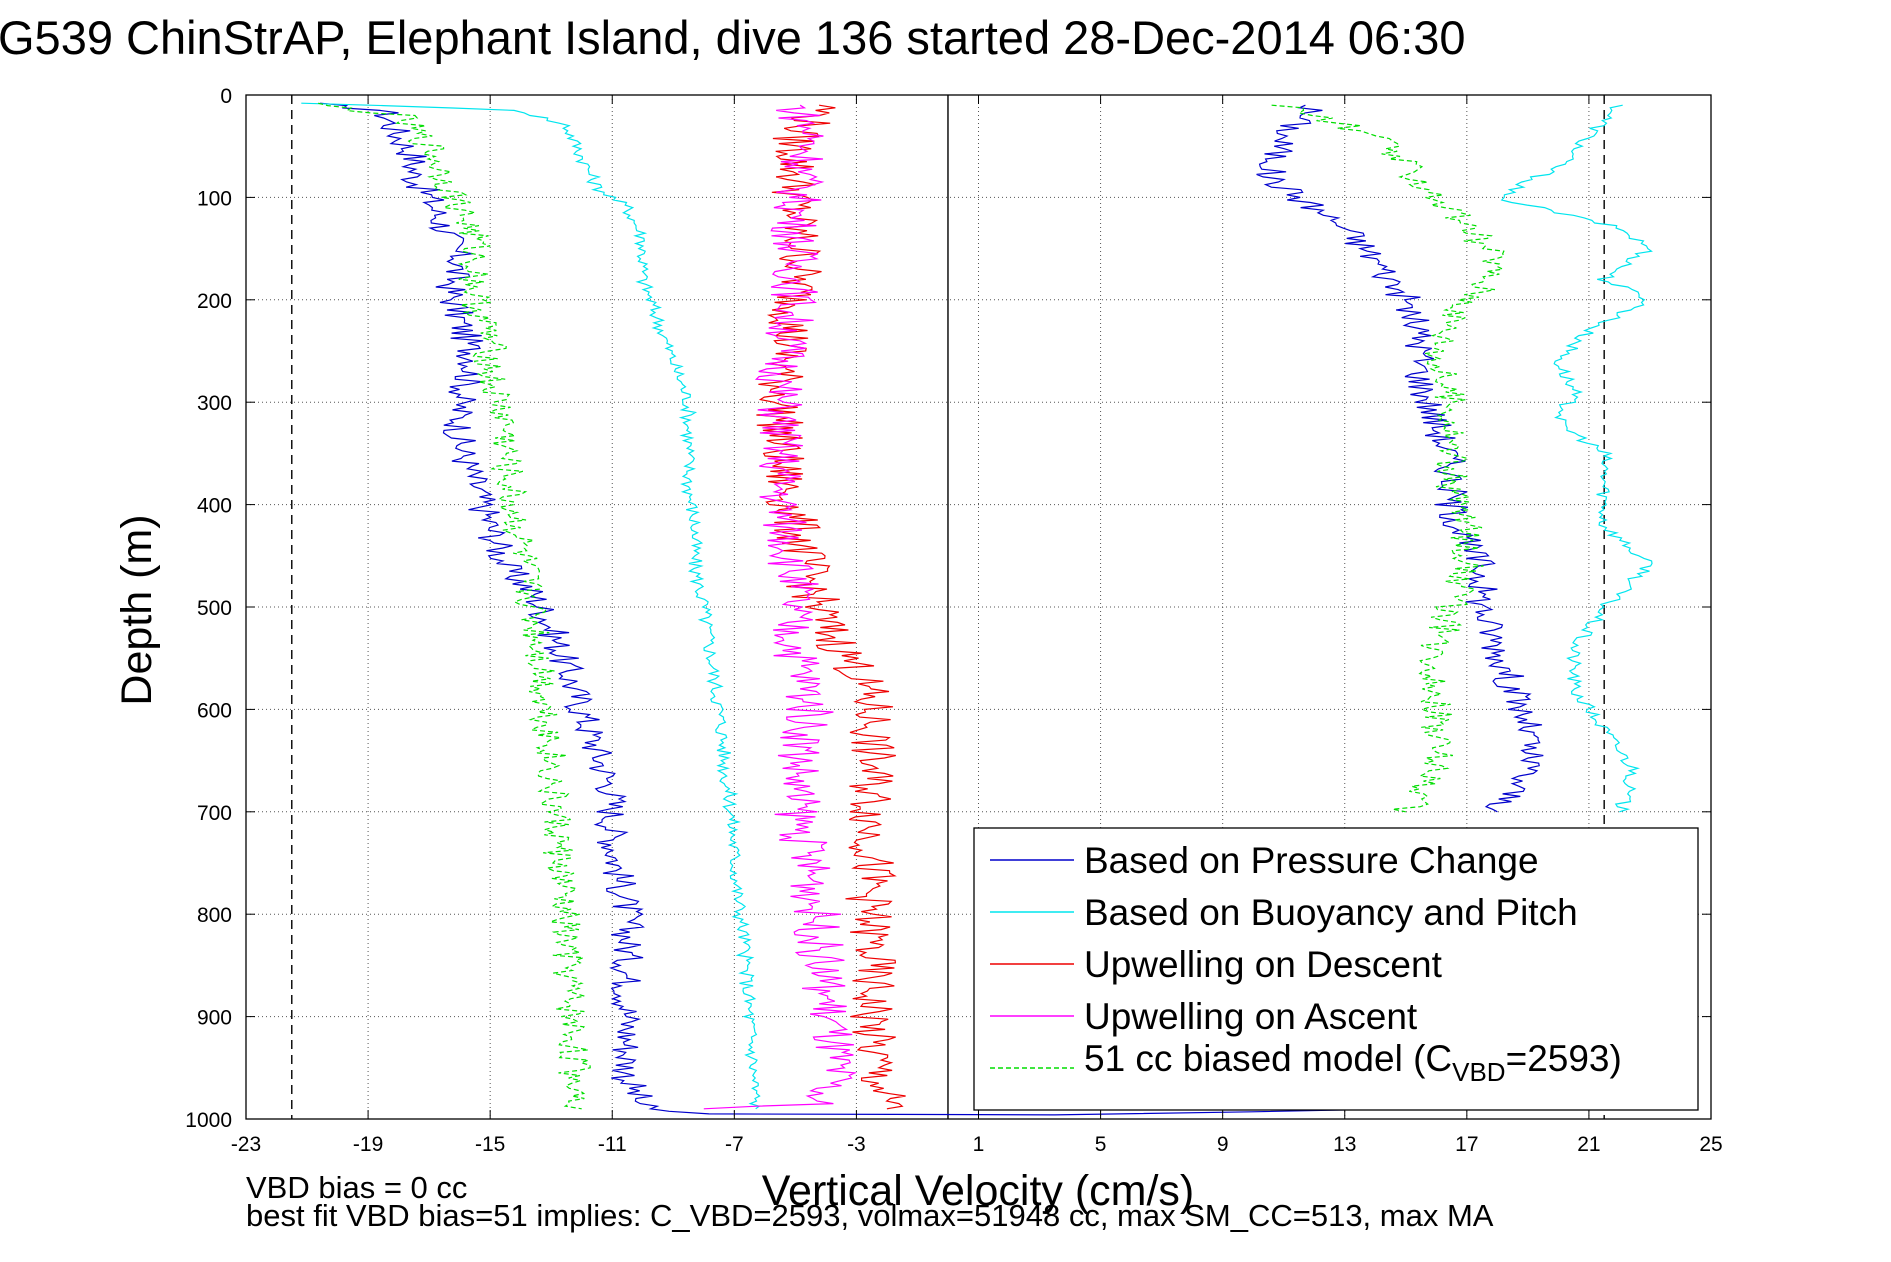 The height and width of the screenshot is (1262, 1891). I want to click on x-tick-label: 13, so click(1344, 1144).